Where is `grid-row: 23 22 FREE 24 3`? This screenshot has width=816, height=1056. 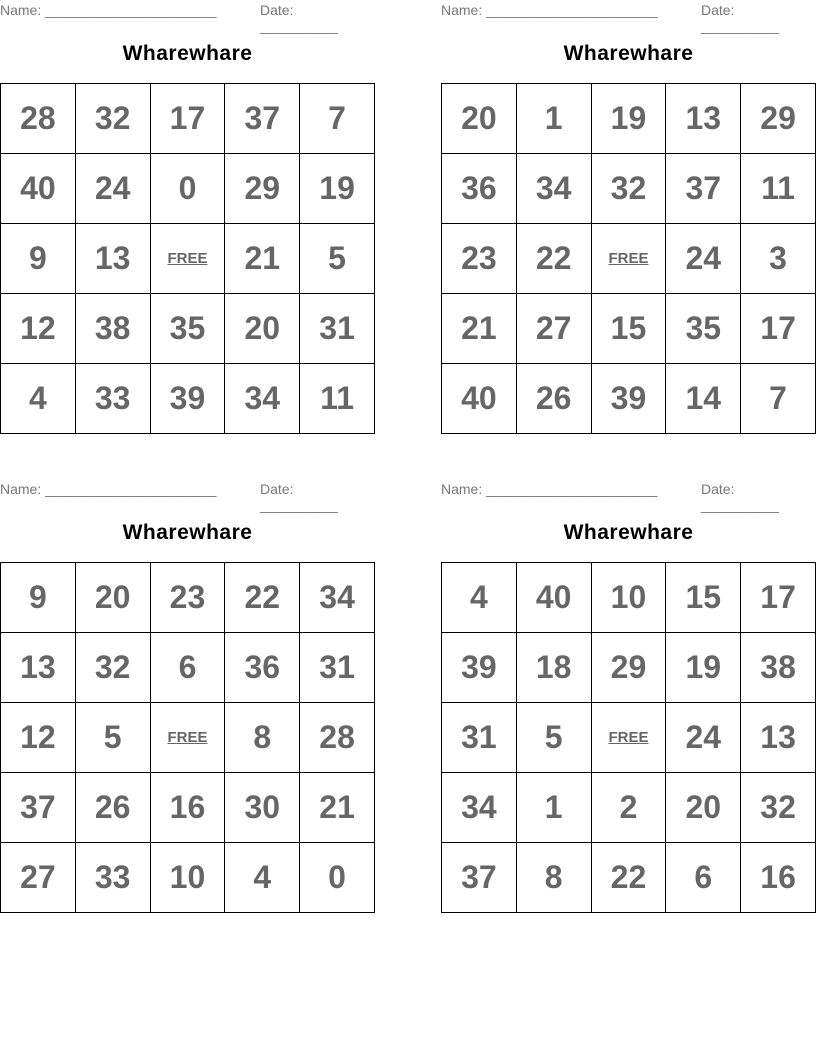
grid-row: 23 22 FREE 24 3 is located at coordinates (628, 258).